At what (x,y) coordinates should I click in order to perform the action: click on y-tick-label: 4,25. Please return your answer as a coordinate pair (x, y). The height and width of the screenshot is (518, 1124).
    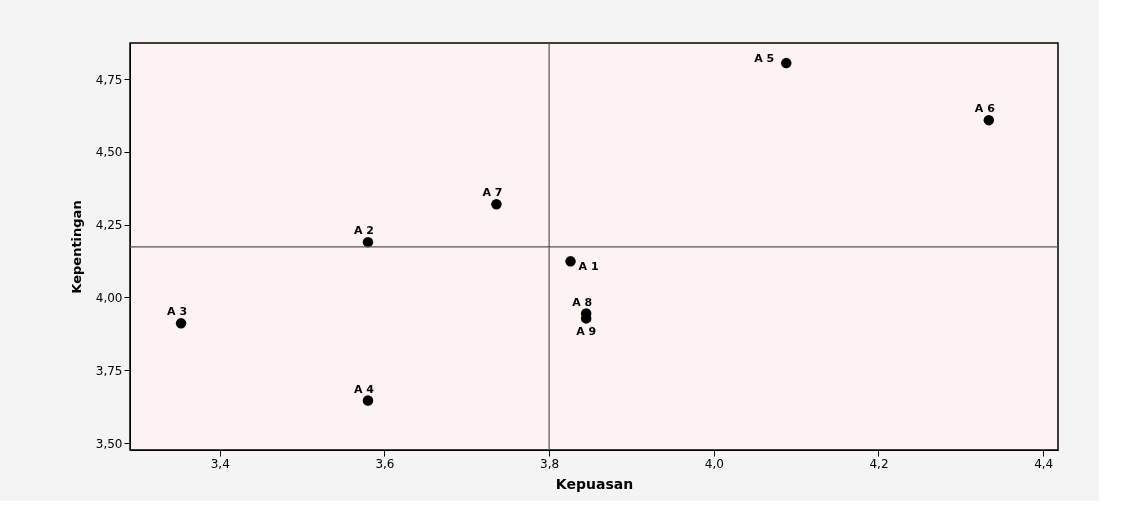
    Looking at the image, I should click on (109, 225).